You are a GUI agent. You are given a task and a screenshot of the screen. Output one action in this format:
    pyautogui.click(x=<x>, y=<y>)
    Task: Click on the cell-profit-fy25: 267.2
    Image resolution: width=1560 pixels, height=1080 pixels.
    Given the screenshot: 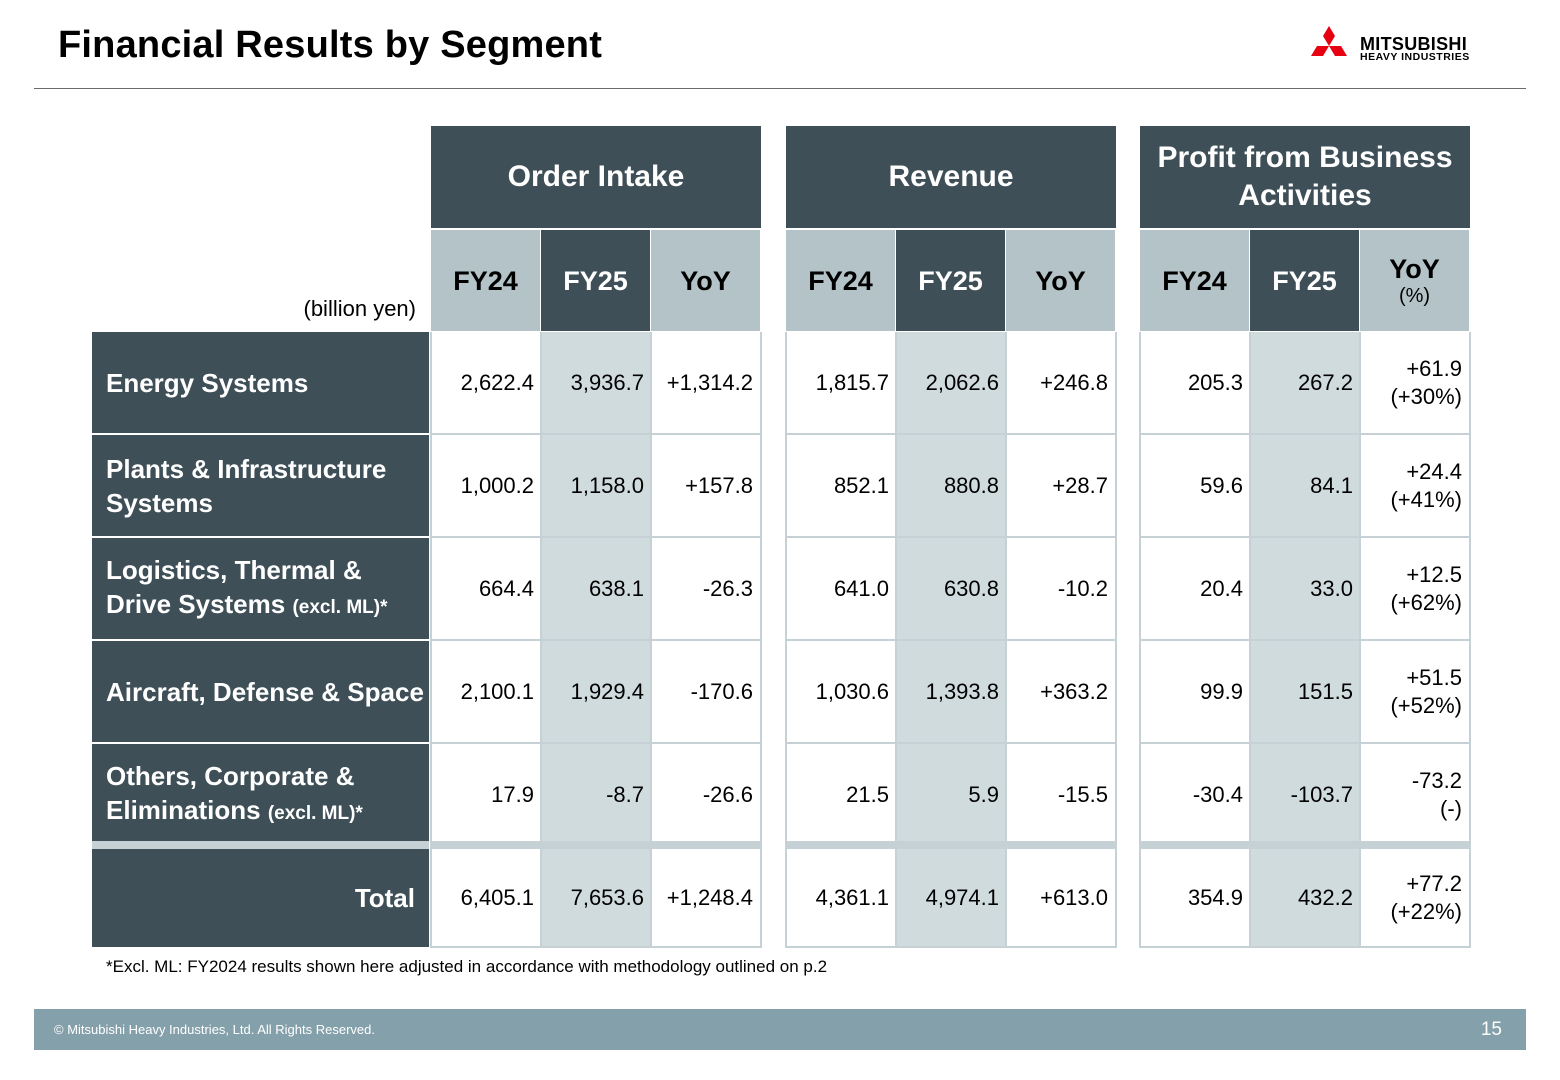 What is the action you would take?
    pyautogui.click(x=1304, y=382)
    